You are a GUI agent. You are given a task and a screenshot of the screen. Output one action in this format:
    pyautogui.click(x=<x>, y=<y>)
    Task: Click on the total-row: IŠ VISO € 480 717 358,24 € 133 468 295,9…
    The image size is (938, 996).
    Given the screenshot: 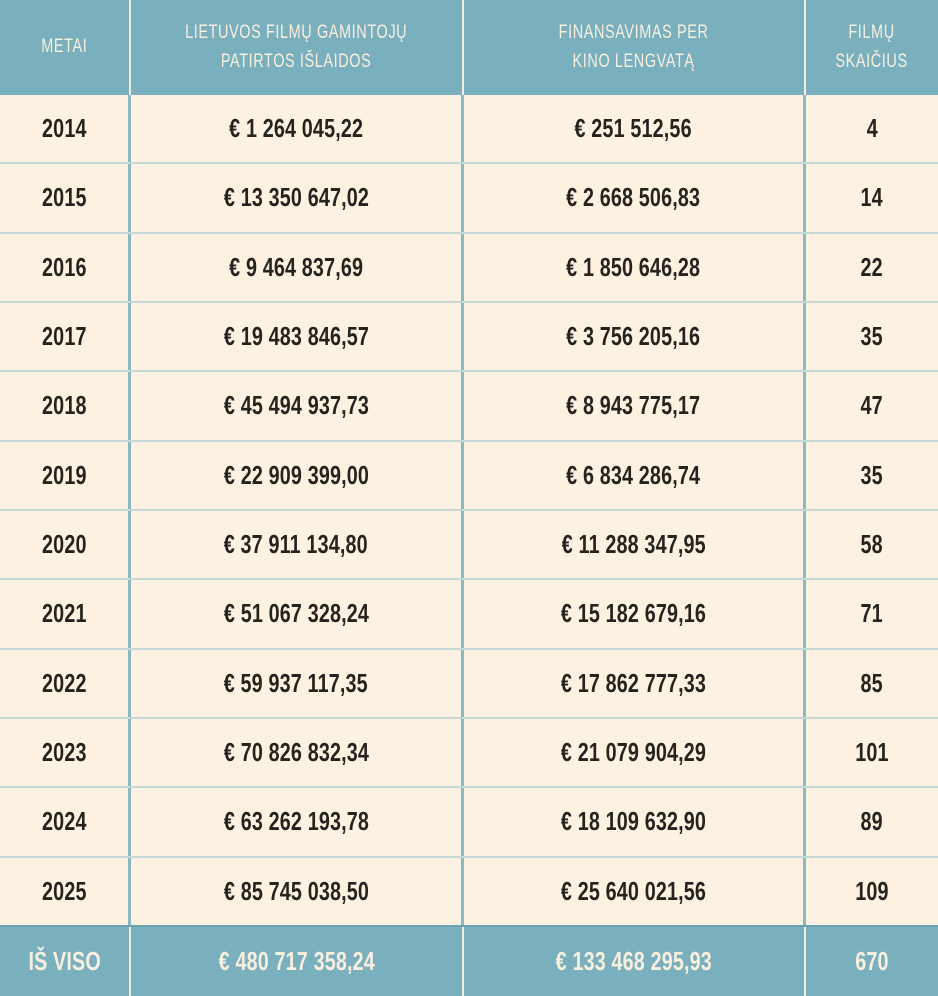 What is the action you would take?
    pyautogui.click(x=469, y=960)
    